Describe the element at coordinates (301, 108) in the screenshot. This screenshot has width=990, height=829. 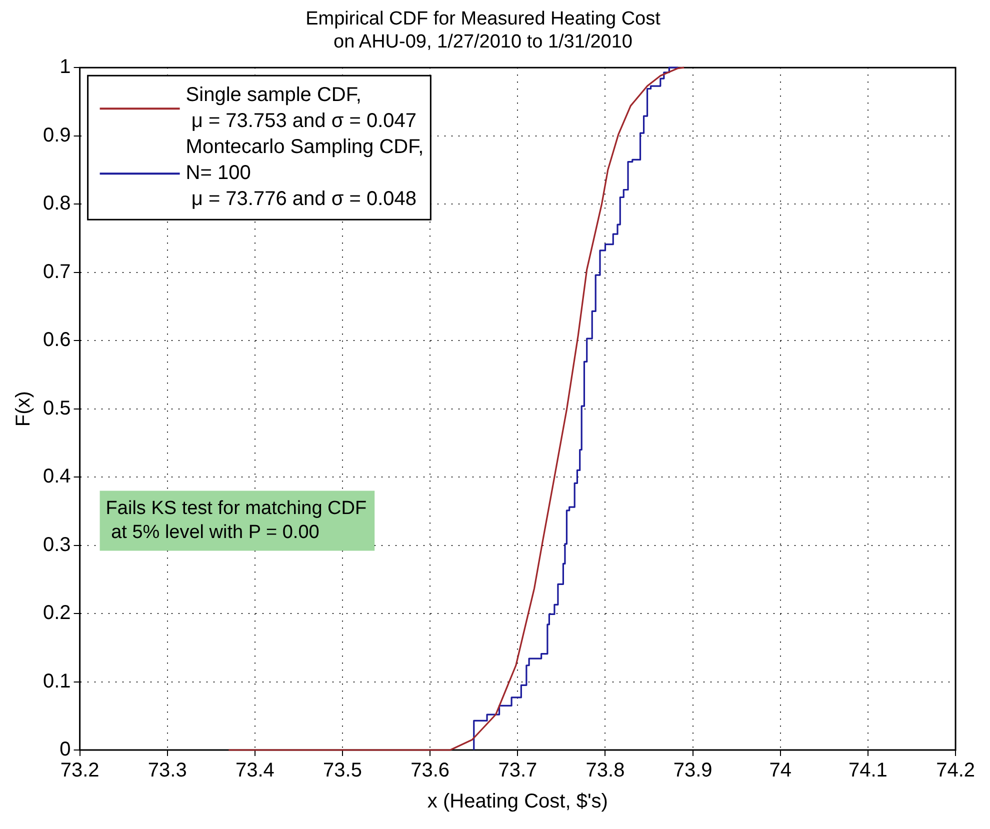
I see `legend-label: Single sample CDF, μ = 73.753 and σ = 0.047` at that location.